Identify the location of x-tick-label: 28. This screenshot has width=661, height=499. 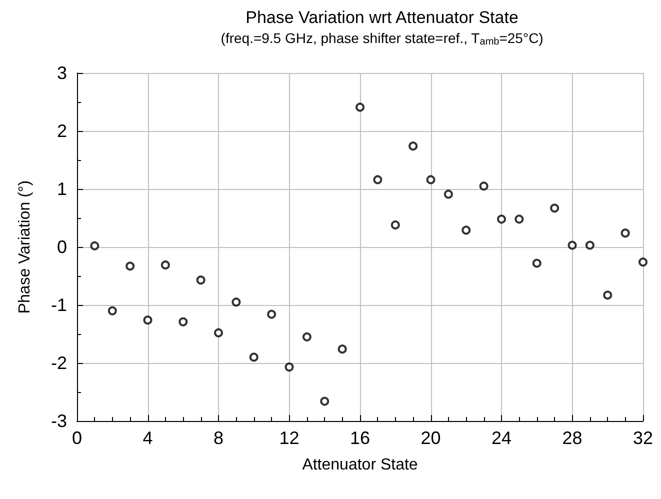
(572, 438).